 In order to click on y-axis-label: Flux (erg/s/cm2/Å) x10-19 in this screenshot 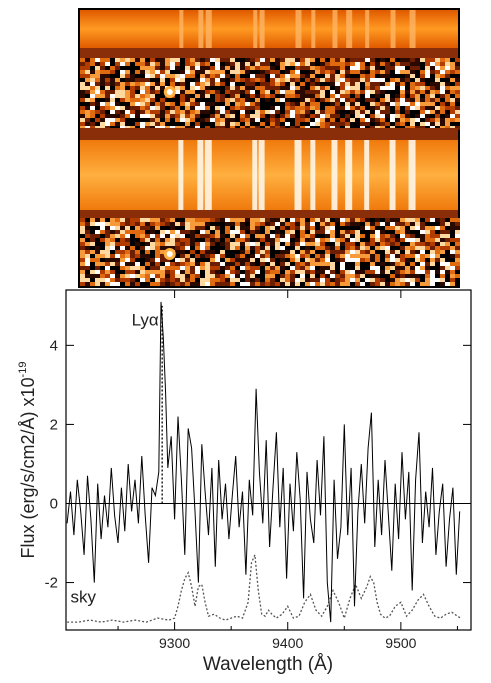, I will do `click(27, 460)`.